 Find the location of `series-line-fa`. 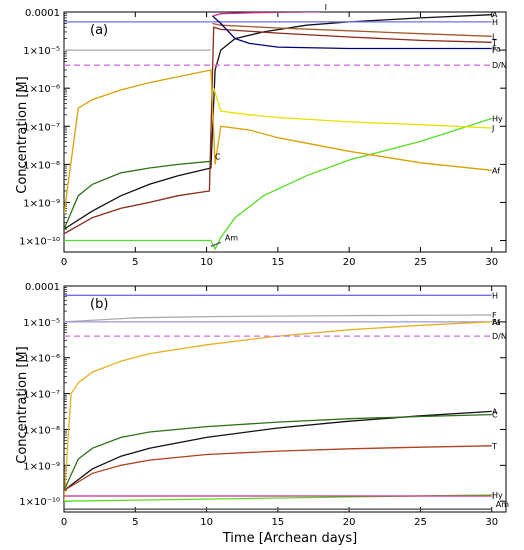

series-line-fa is located at coordinates (351, 32).